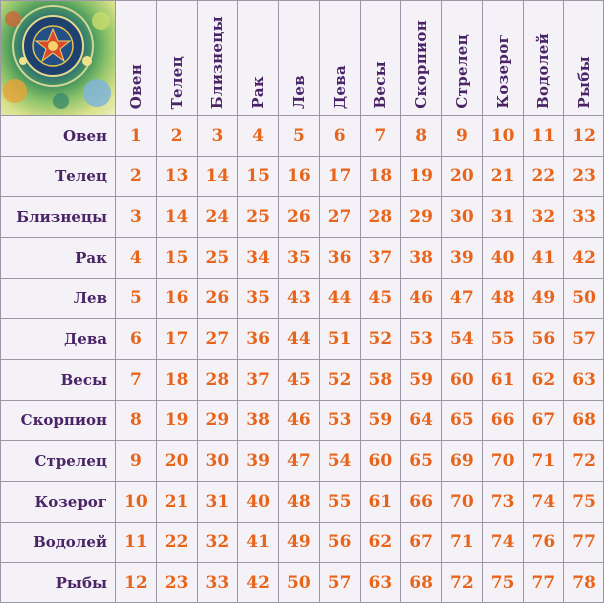 The width and height of the screenshot is (604, 603). What do you see at coordinates (217, 420) in the screenshot?
I see `cell-value: 29` at bounding box center [217, 420].